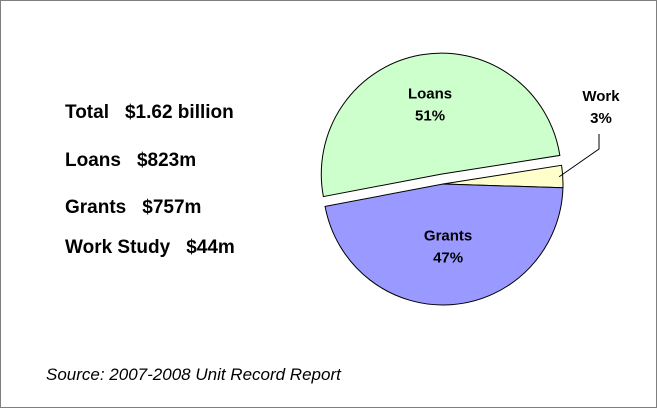  I want to click on pie-leader-line-work, so click(579, 156).